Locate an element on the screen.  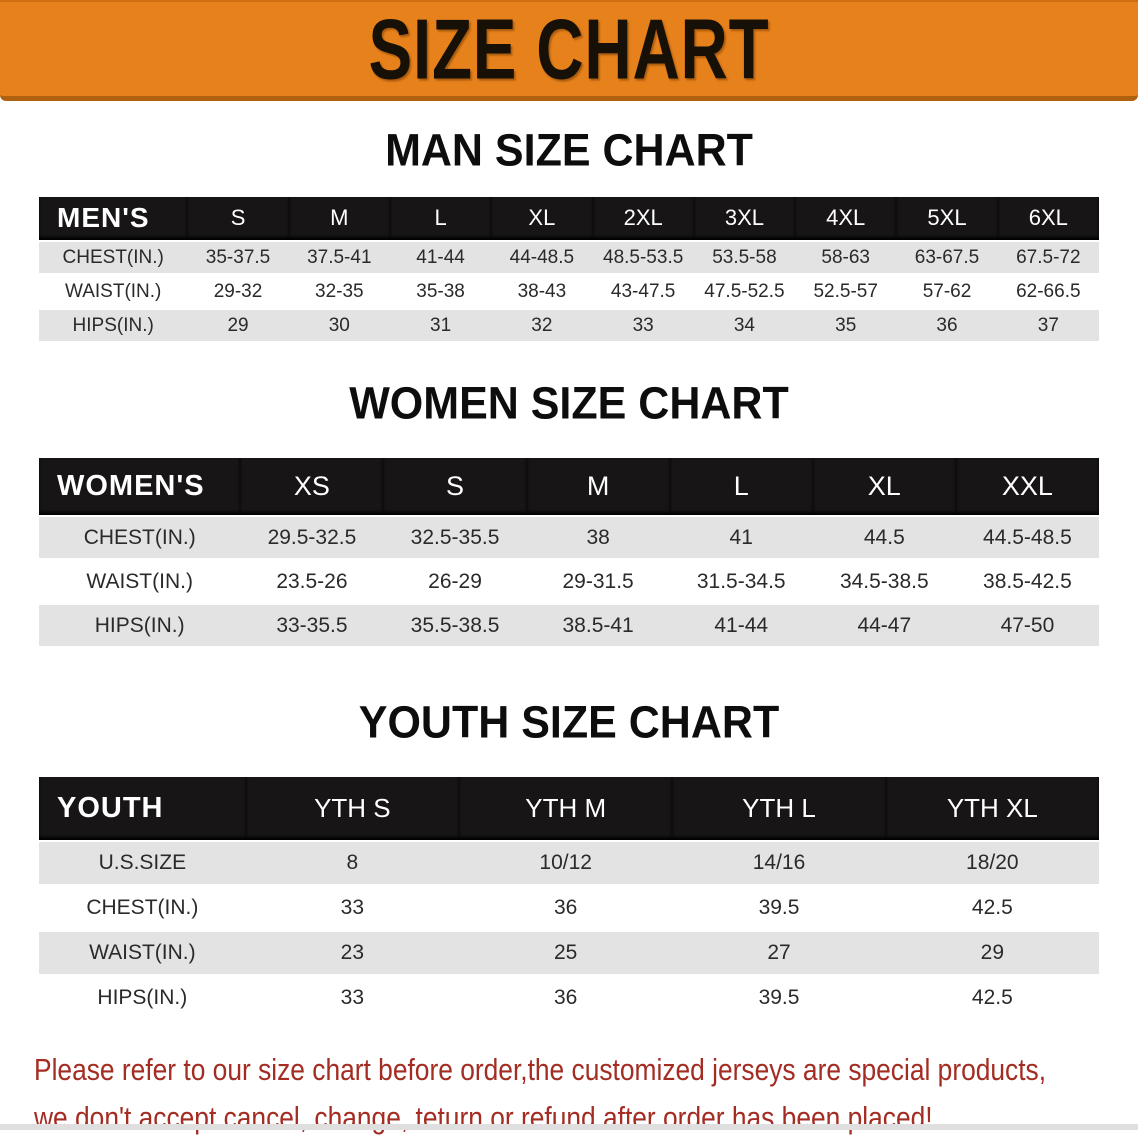
measurement-value: 32-35 is located at coordinates (339, 291).